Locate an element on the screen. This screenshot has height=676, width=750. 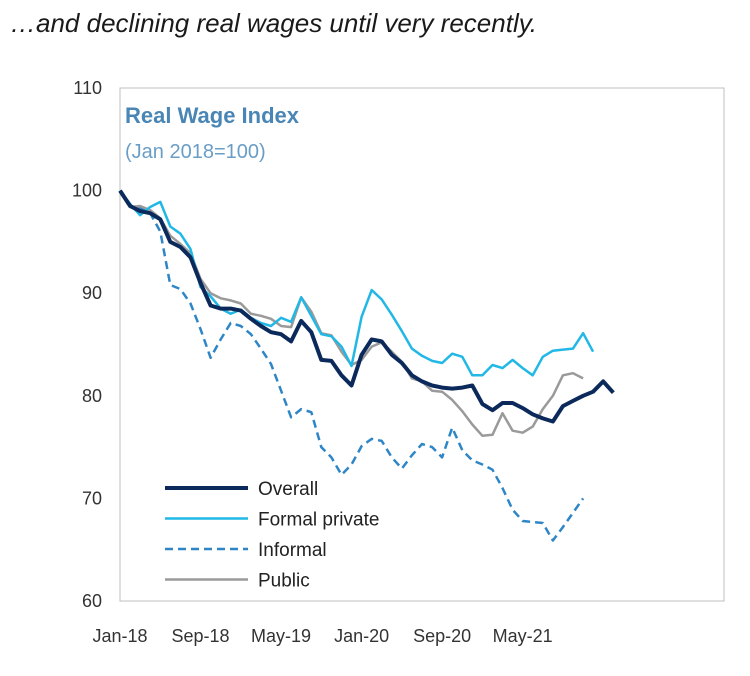
x-tick-label: May-21 is located at coordinates (523, 636).